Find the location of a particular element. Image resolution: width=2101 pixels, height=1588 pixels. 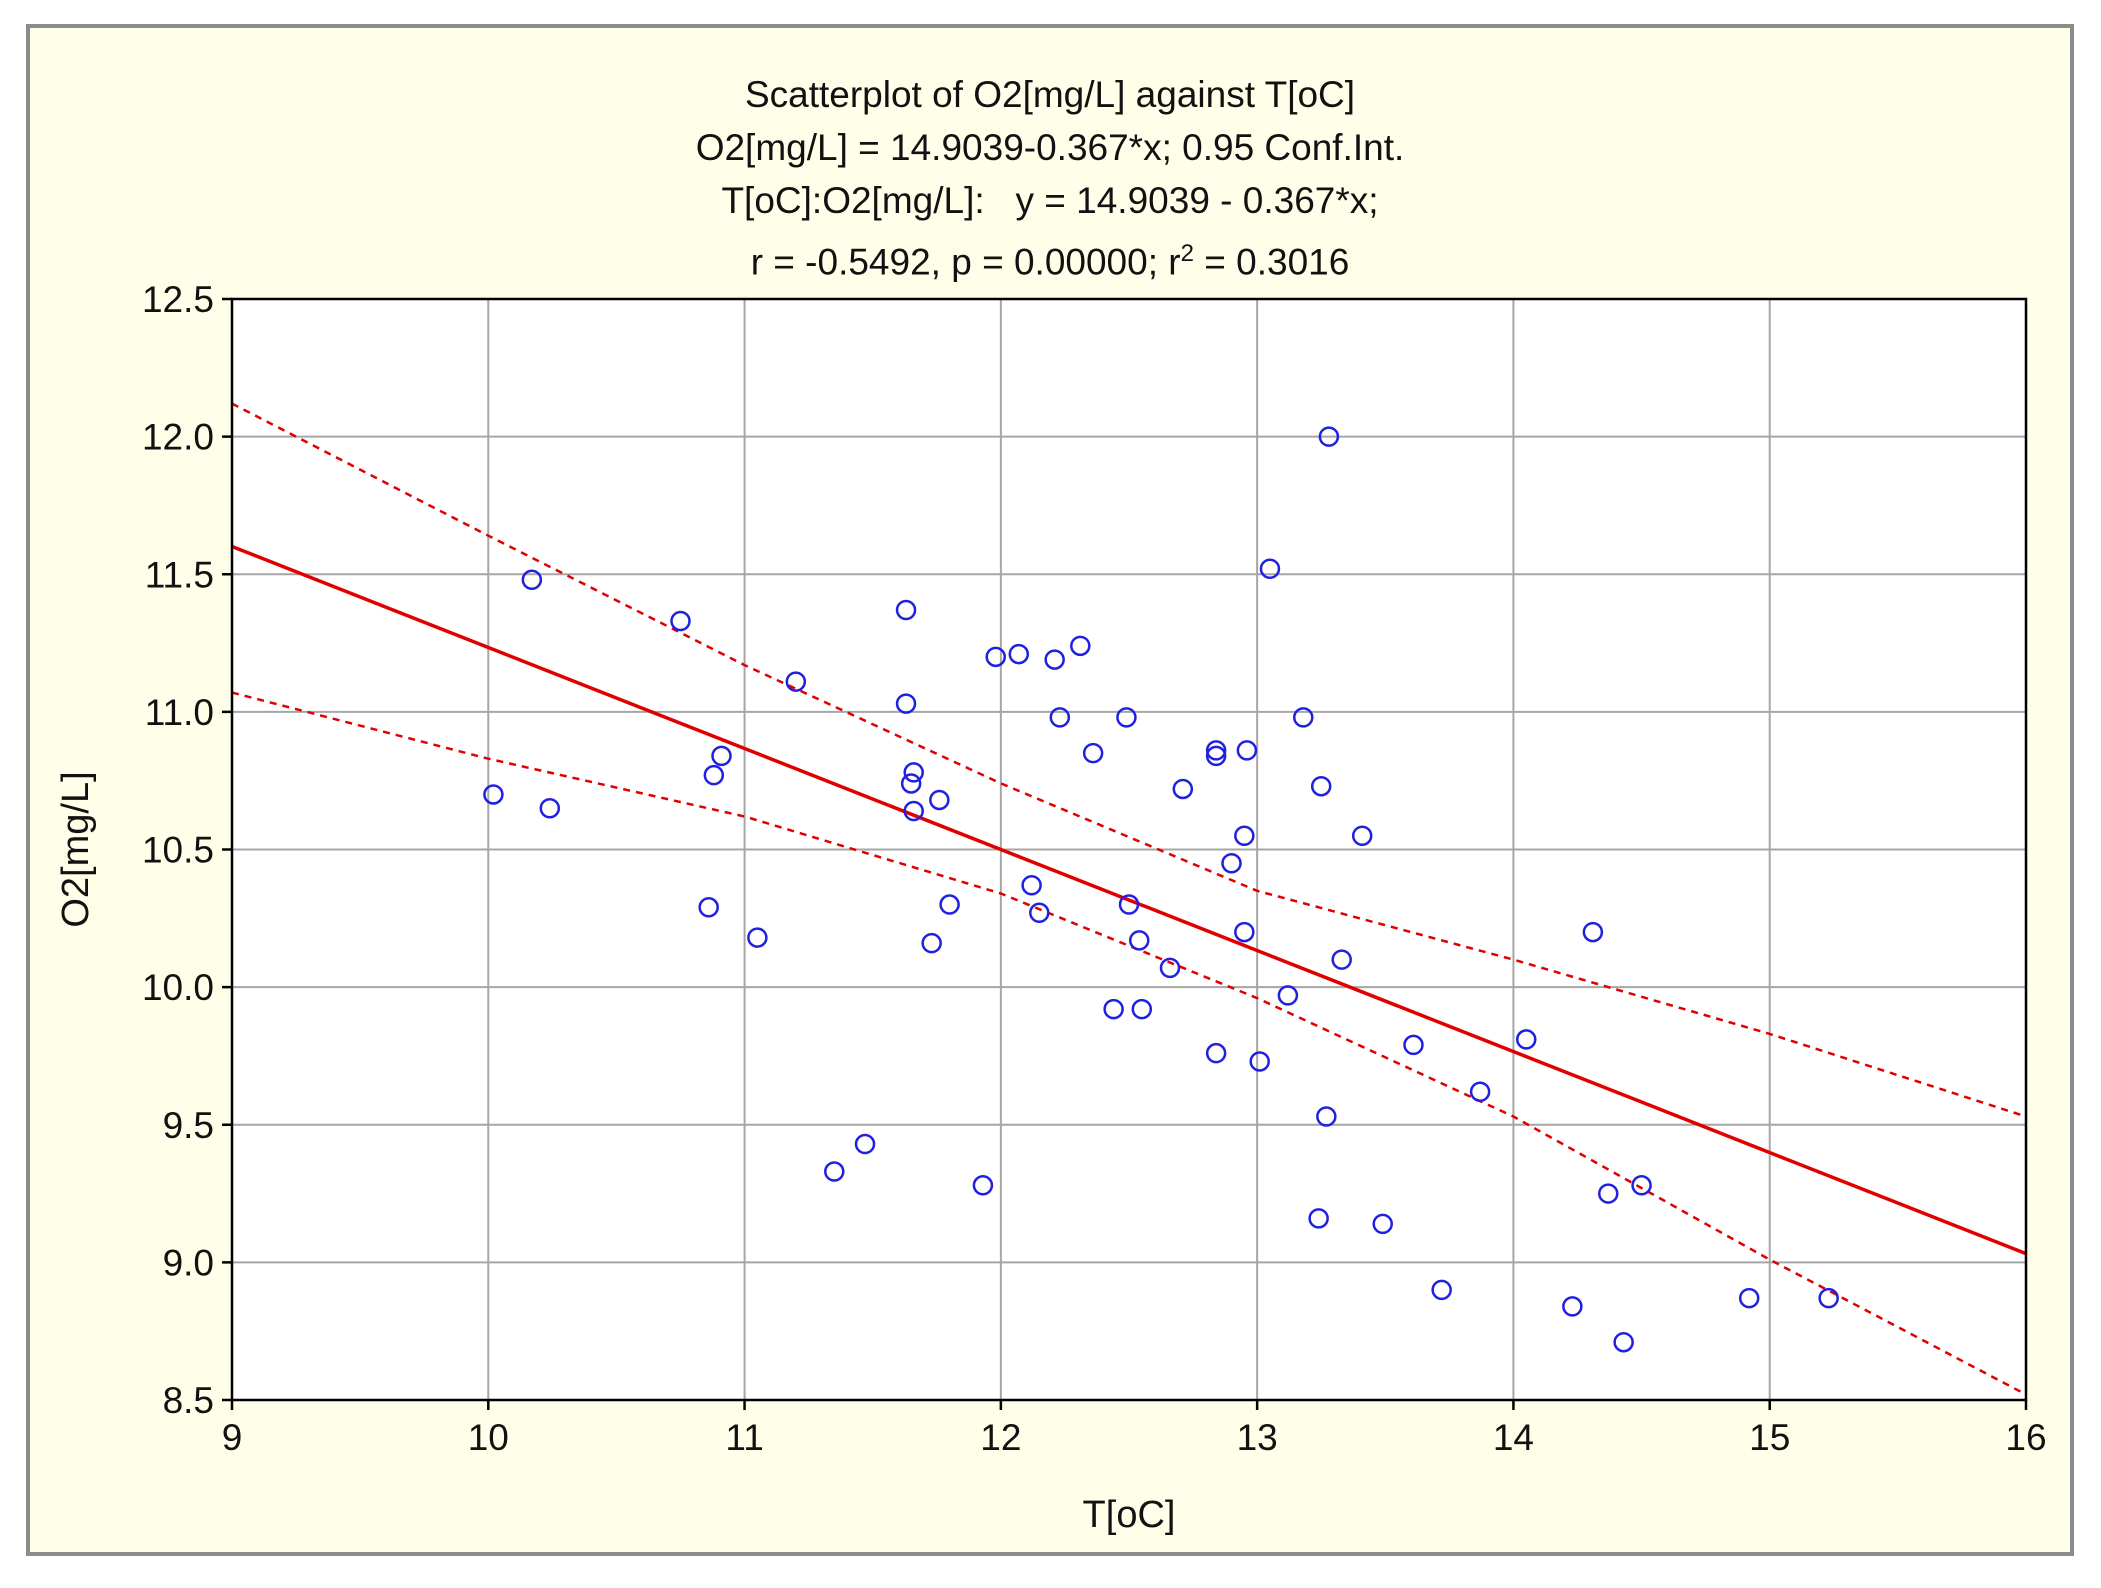

chart-stats-line: r = -0.5492, p = 0.00000; r2 = 0.3016 is located at coordinates (1050, 257).